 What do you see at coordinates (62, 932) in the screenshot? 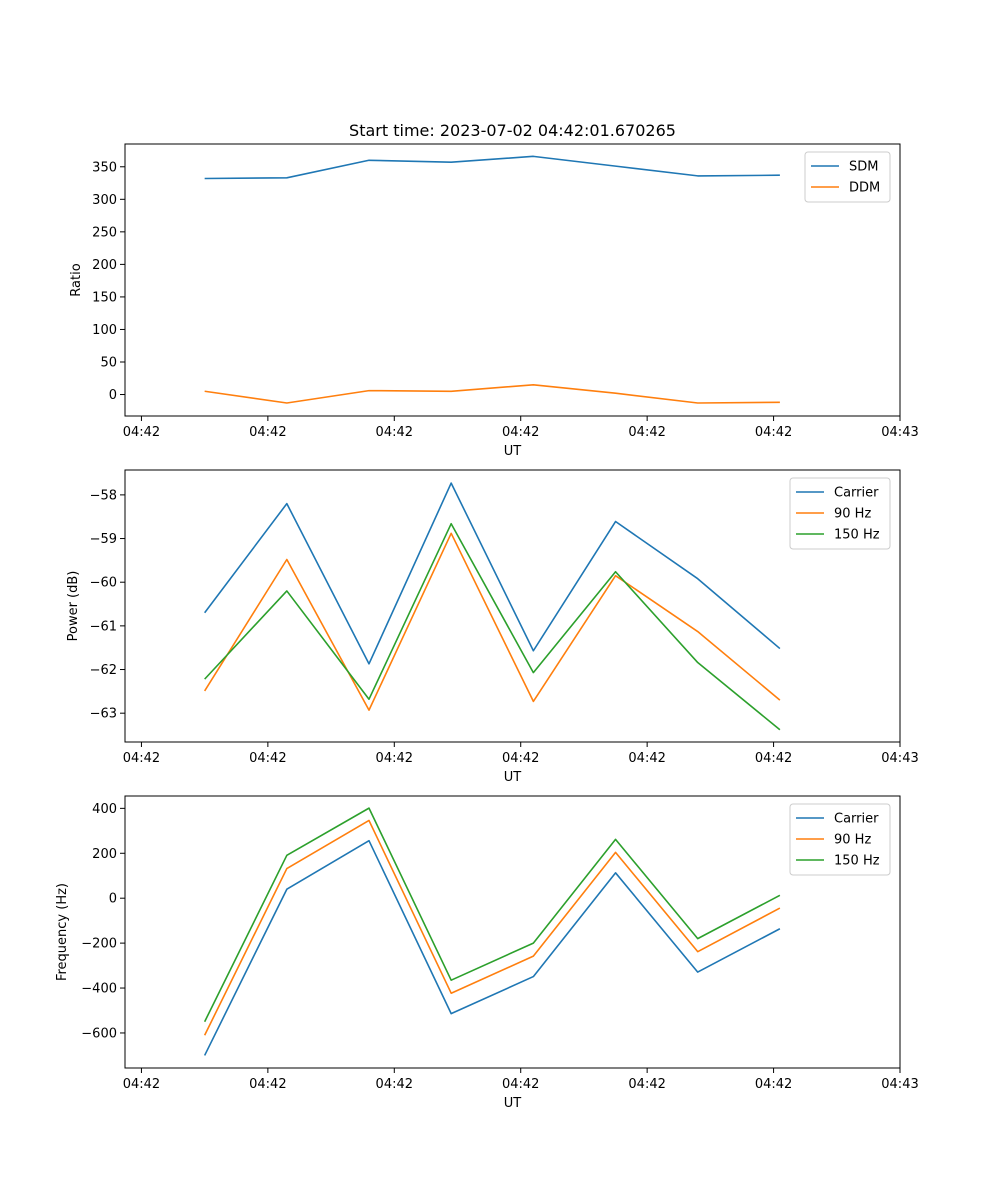
I see `y-axis-label: Frequency (Hz)` at bounding box center [62, 932].